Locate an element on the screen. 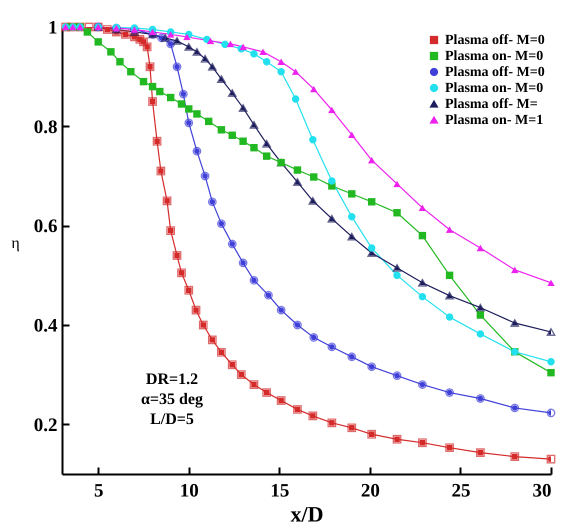  y-tick-label: 0.4 is located at coordinates (46, 326).